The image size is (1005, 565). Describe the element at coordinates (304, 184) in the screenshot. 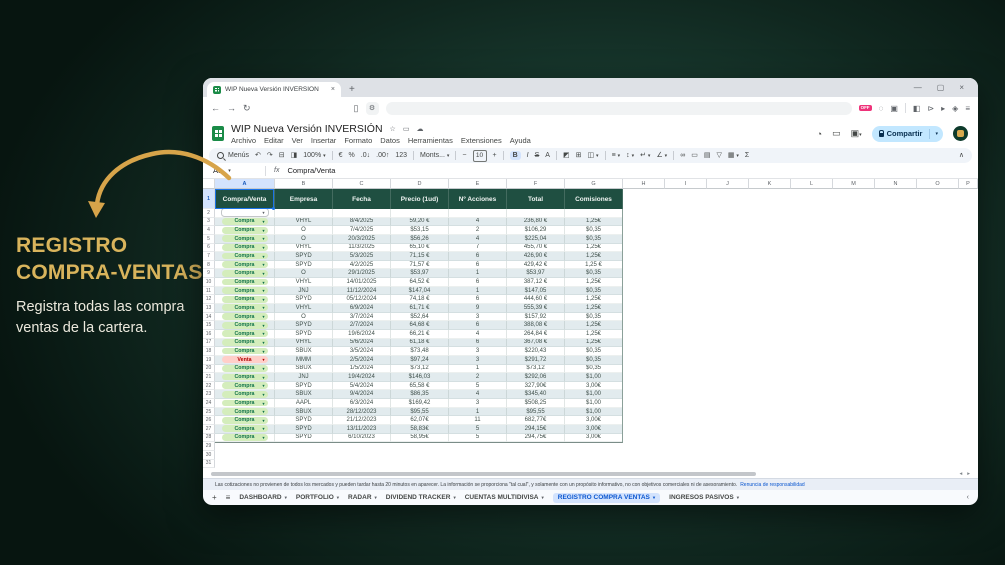

I see `column-header-B: B` at that location.